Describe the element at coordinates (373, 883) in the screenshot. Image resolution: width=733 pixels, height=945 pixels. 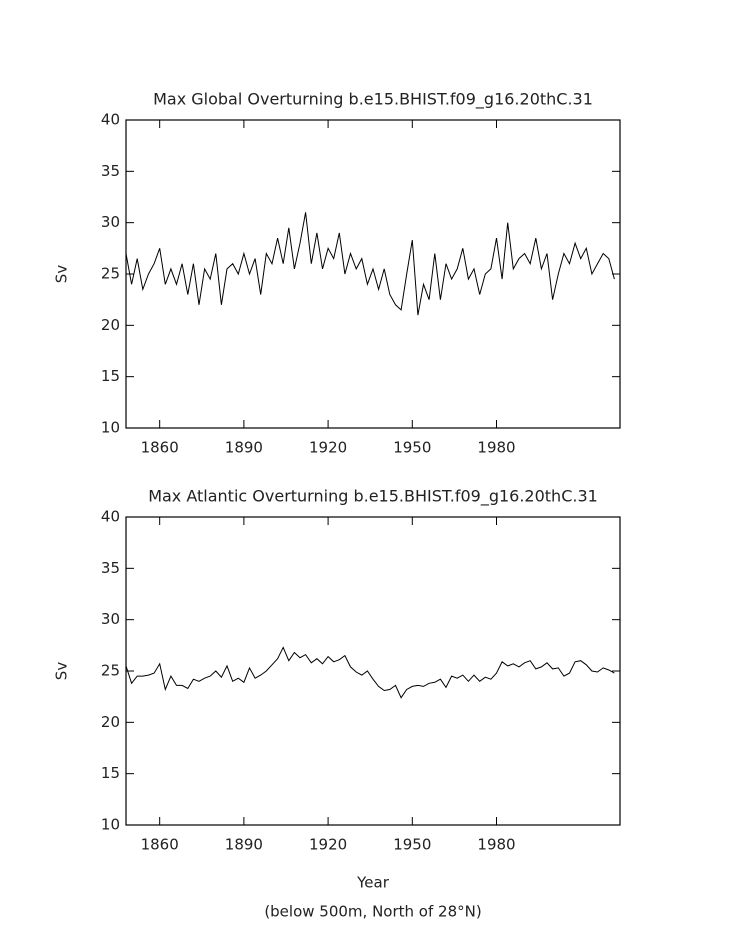
I see `x-axis-label: Year` at that location.